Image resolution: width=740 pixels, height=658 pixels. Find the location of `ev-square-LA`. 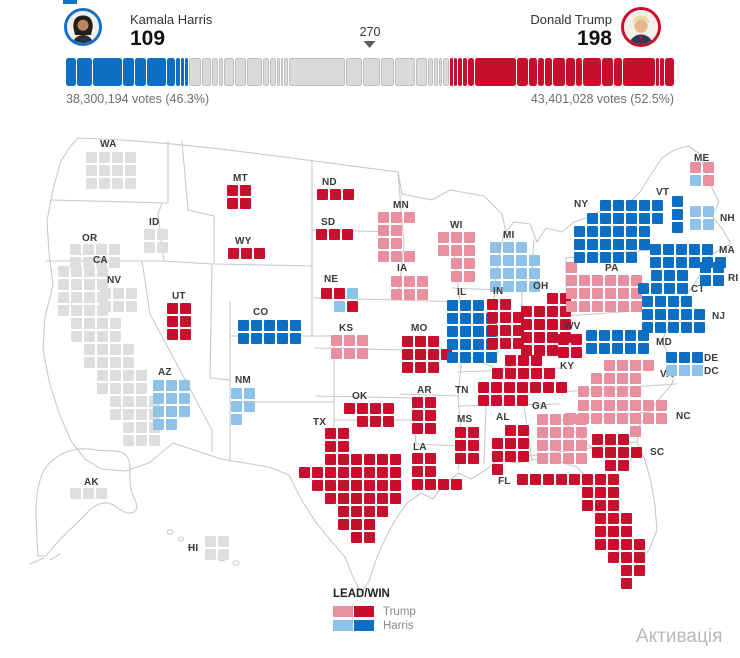

ev-square-LA is located at coordinates (430, 471).